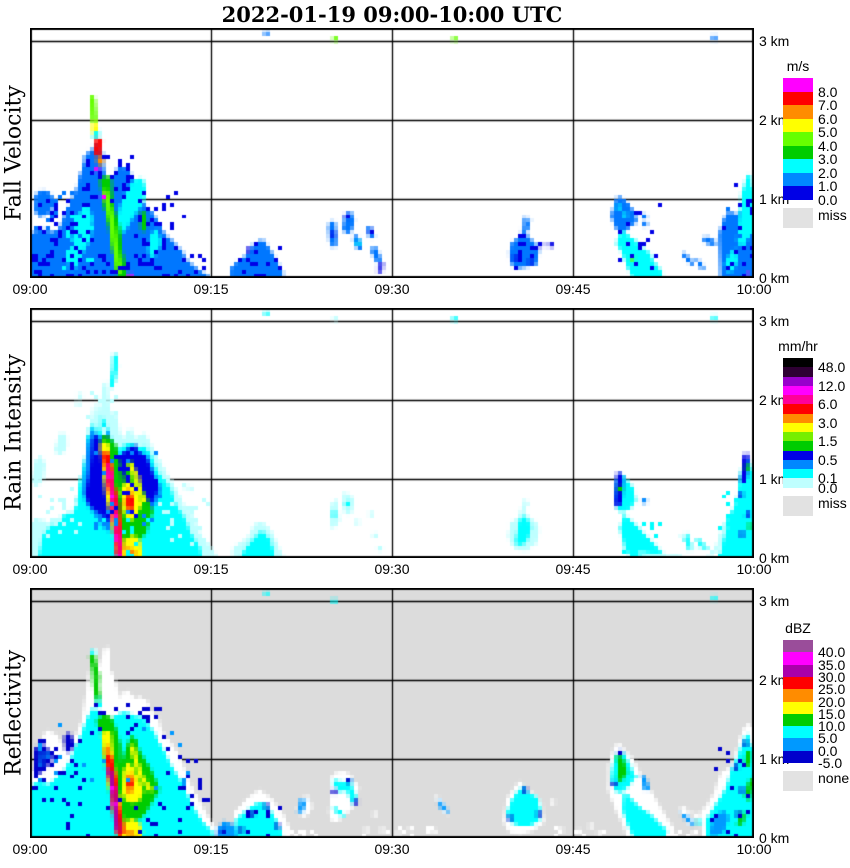  I want to click on colorbar-value-label: 0.1, so click(828, 478).